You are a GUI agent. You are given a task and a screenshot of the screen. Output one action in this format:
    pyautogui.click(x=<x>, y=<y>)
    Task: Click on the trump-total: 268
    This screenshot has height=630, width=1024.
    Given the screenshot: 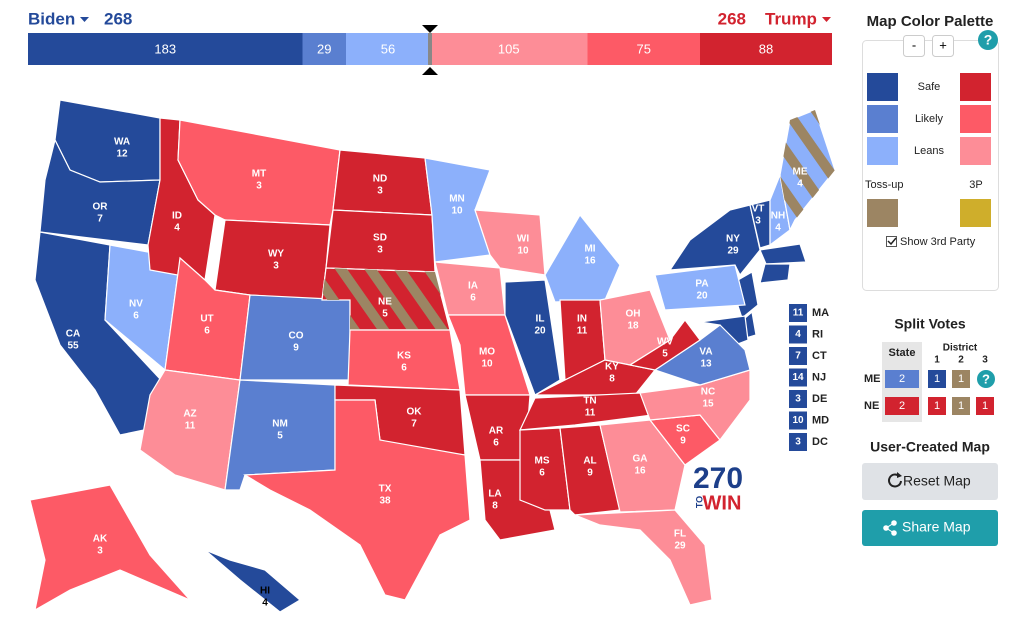 What is the action you would take?
    pyautogui.click(x=732, y=18)
    